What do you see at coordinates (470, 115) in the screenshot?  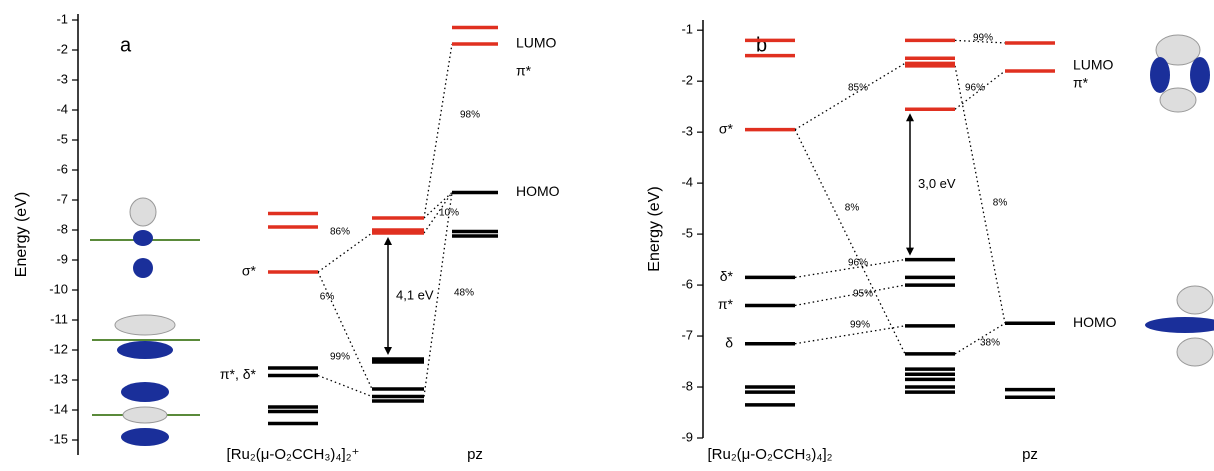 I see `percentage: 98%` at bounding box center [470, 115].